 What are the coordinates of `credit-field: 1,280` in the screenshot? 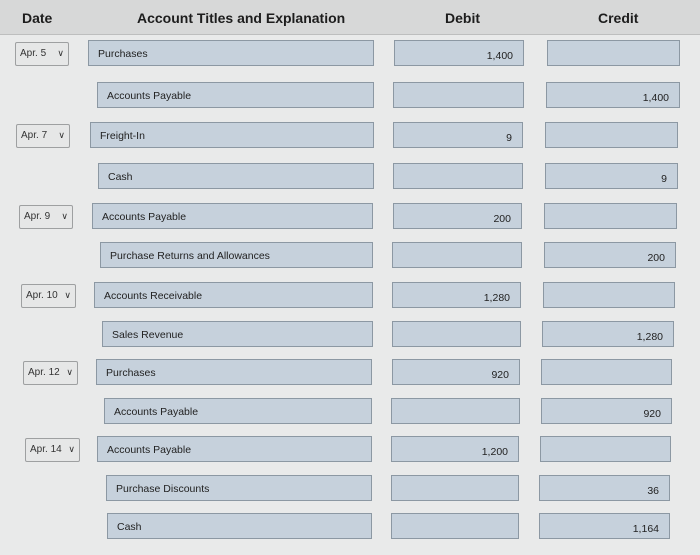 It's located at (608, 334).